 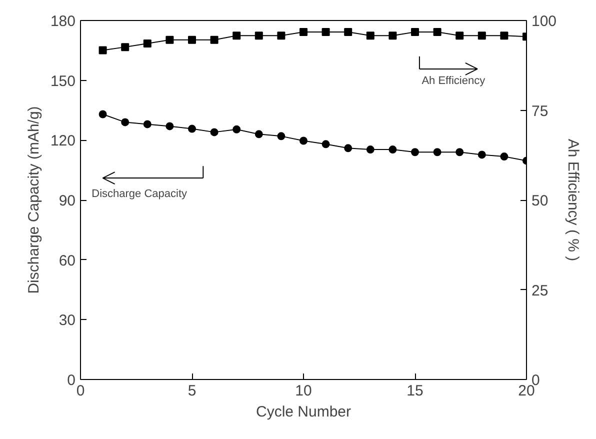 I want to click on y-tick-label: 90, so click(x=67, y=201).